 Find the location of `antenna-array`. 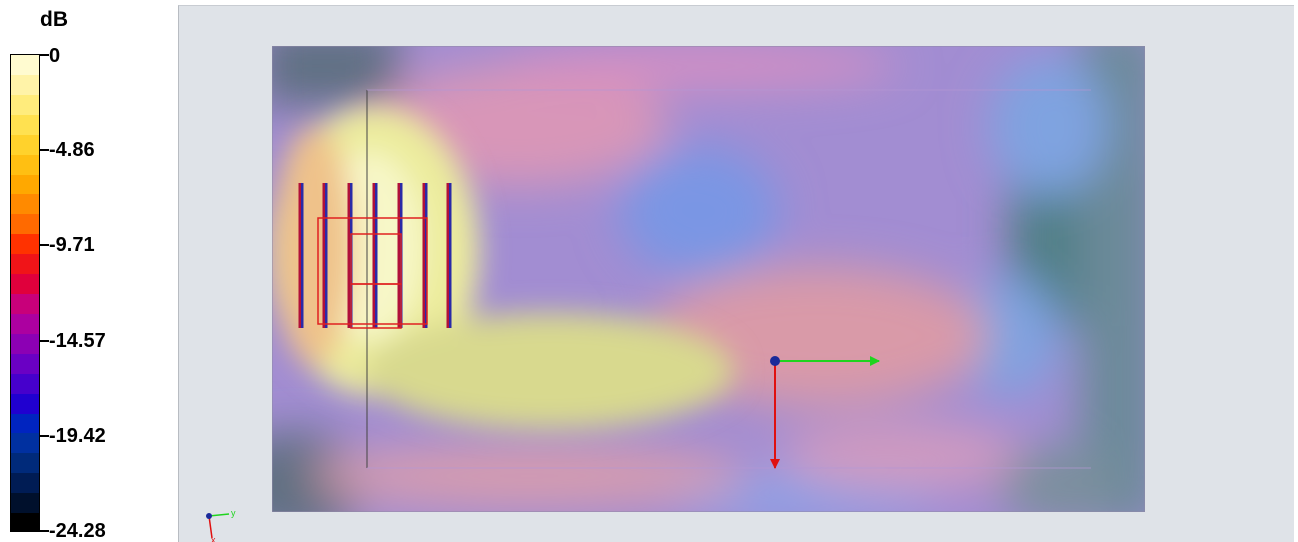

antenna-array is located at coordinates (375, 256).